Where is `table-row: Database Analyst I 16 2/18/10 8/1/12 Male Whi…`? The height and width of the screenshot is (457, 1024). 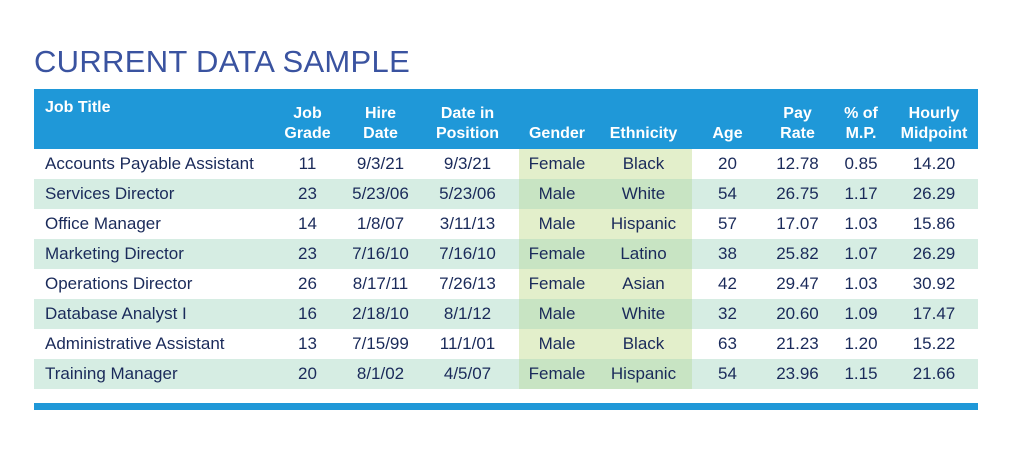 table-row: Database Analyst I 16 2/18/10 8/1/12 Male Whi… is located at coordinates (506, 314).